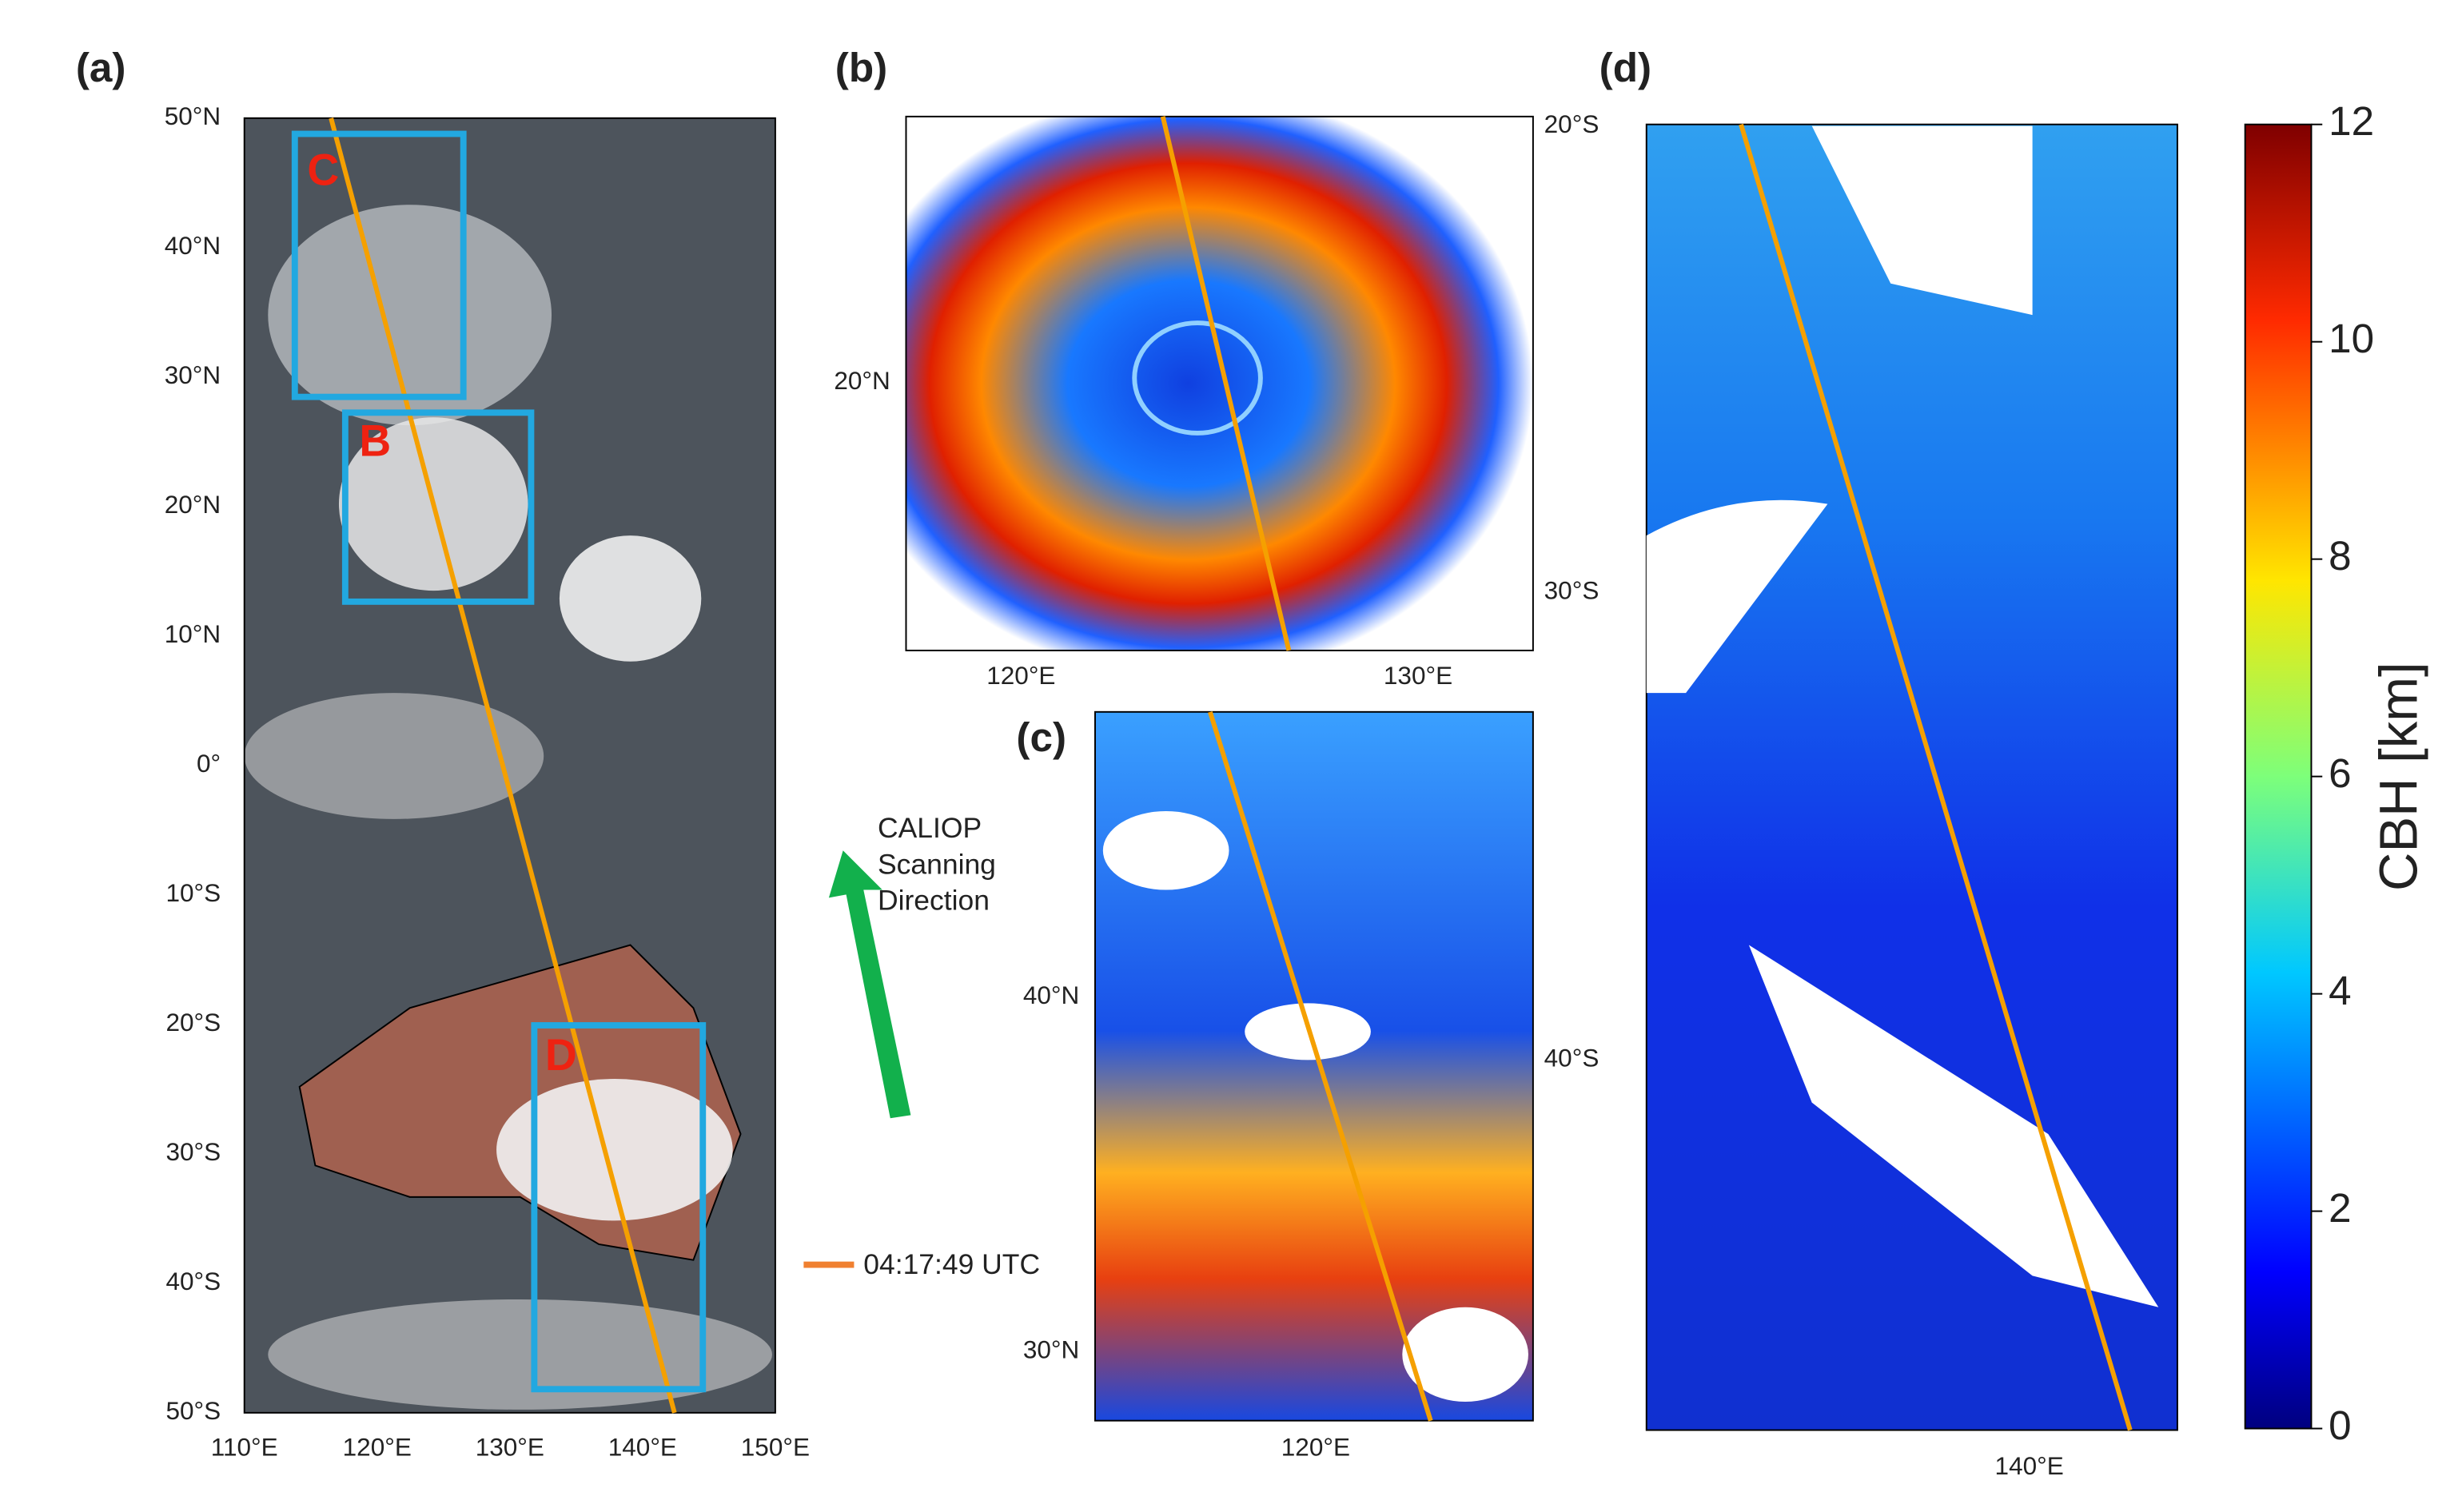 The height and width of the screenshot is (1512, 2458). I want to click on colorbar-tick-label: 8, so click(2340, 556).